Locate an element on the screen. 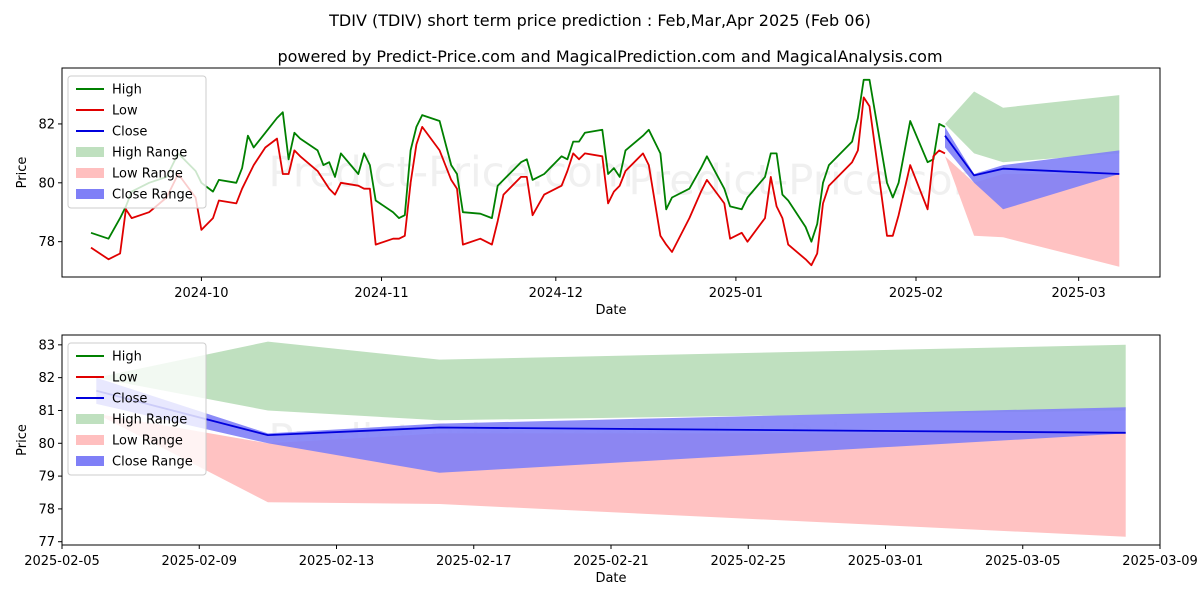  x-tick-label: 2025-03-01 is located at coordinates (886, 561).